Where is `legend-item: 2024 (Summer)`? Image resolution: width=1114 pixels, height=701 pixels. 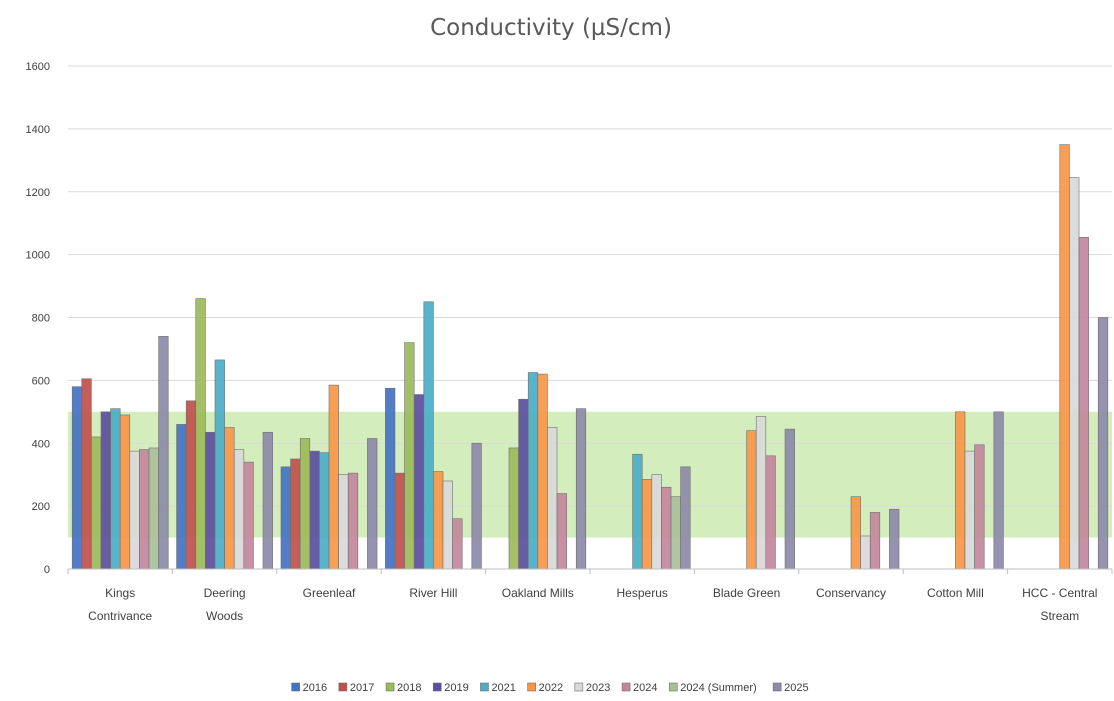
legend-item: 2024 (Summer) is located at coordinates (712, 688).